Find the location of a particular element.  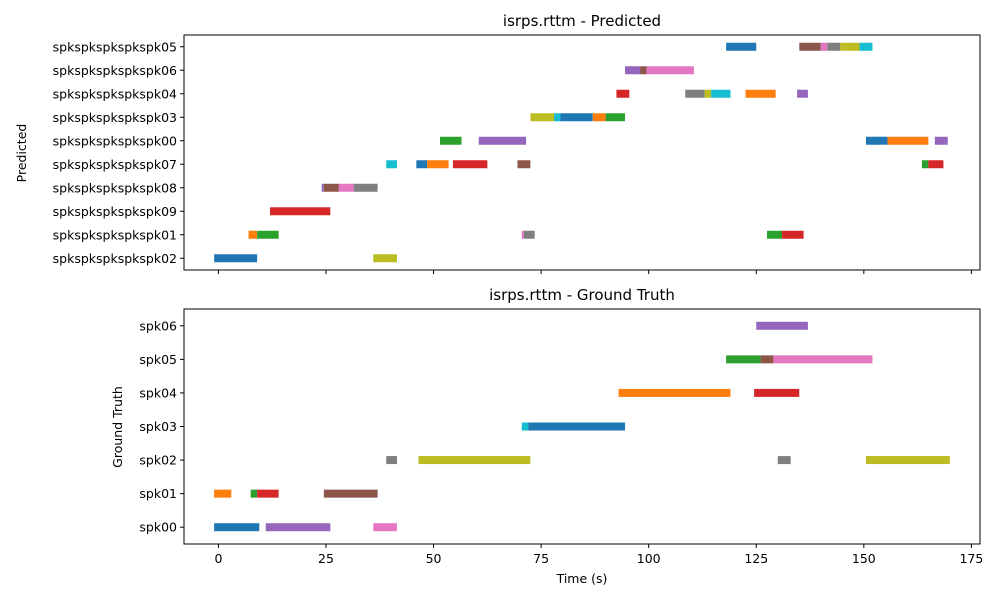

predicted-y-tick-label: spkspkspkspkspk01 is located at coordinates (115, 234).